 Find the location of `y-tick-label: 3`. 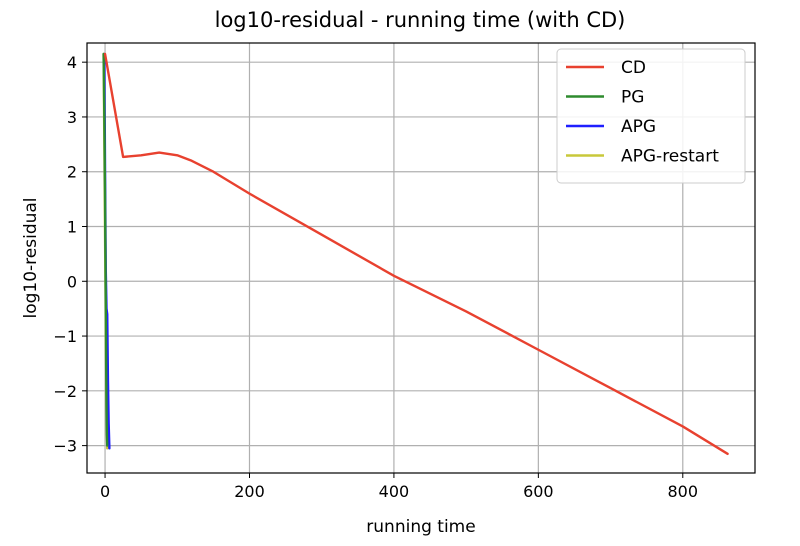

y-tick-label: 3 is located at coordinates (72, 117).